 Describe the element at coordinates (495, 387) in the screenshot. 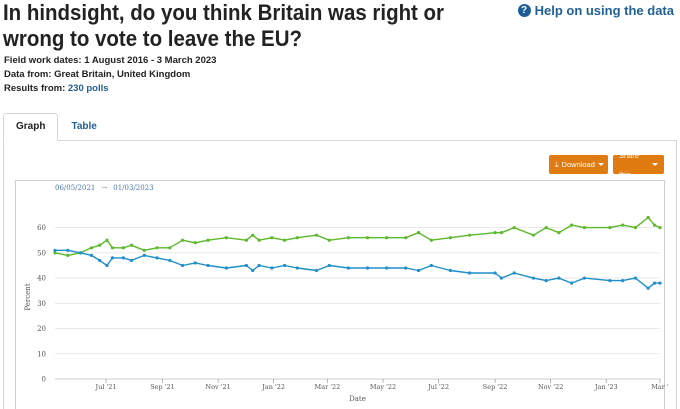

I see `x-tick-label: Sep '22` at that location.